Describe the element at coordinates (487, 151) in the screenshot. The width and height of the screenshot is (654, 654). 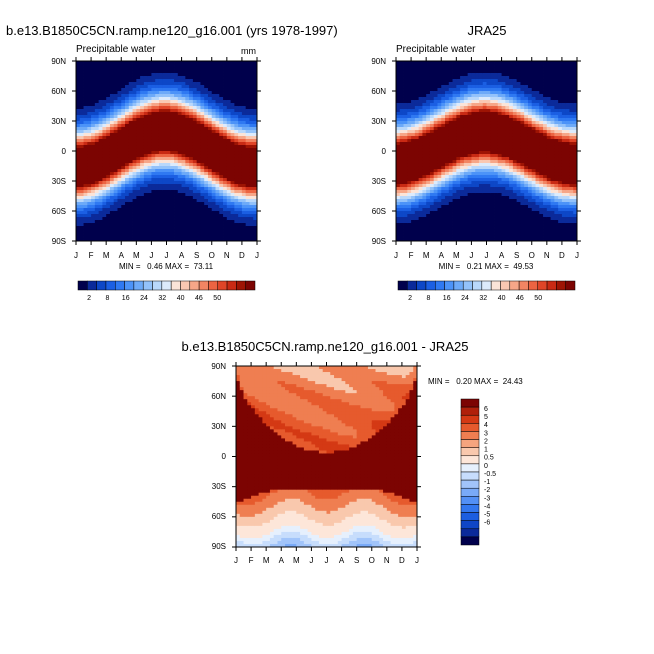
I see `panel-jra25-contour-plot` at that location.